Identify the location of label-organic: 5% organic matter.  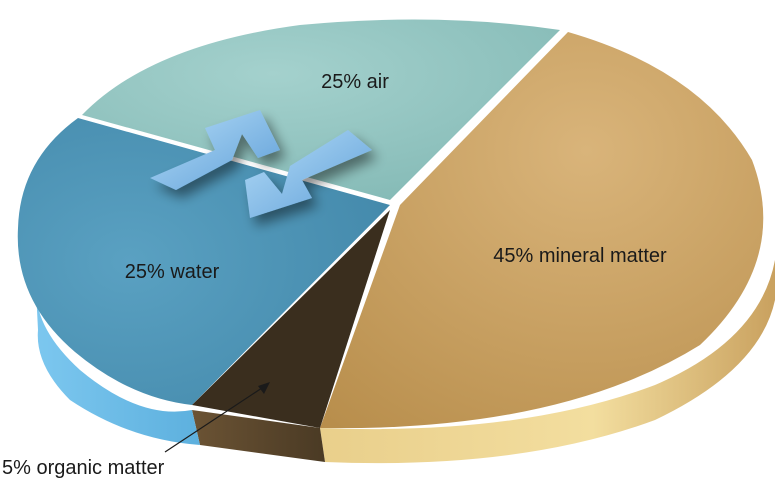
(83, 468).